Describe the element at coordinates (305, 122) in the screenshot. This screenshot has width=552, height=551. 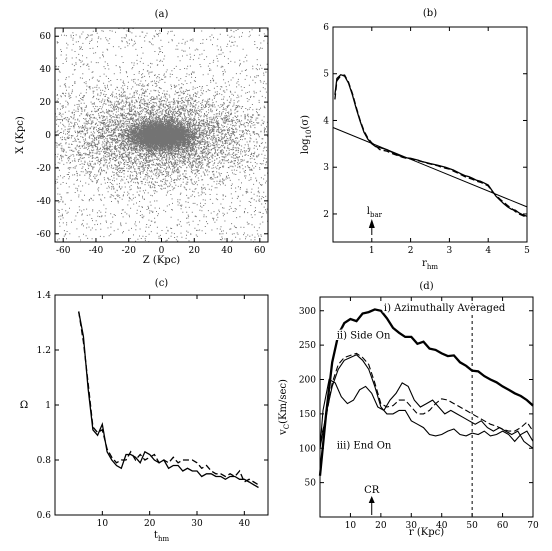
I see `y-axis-label-b-suffix: (σ)` at that location.